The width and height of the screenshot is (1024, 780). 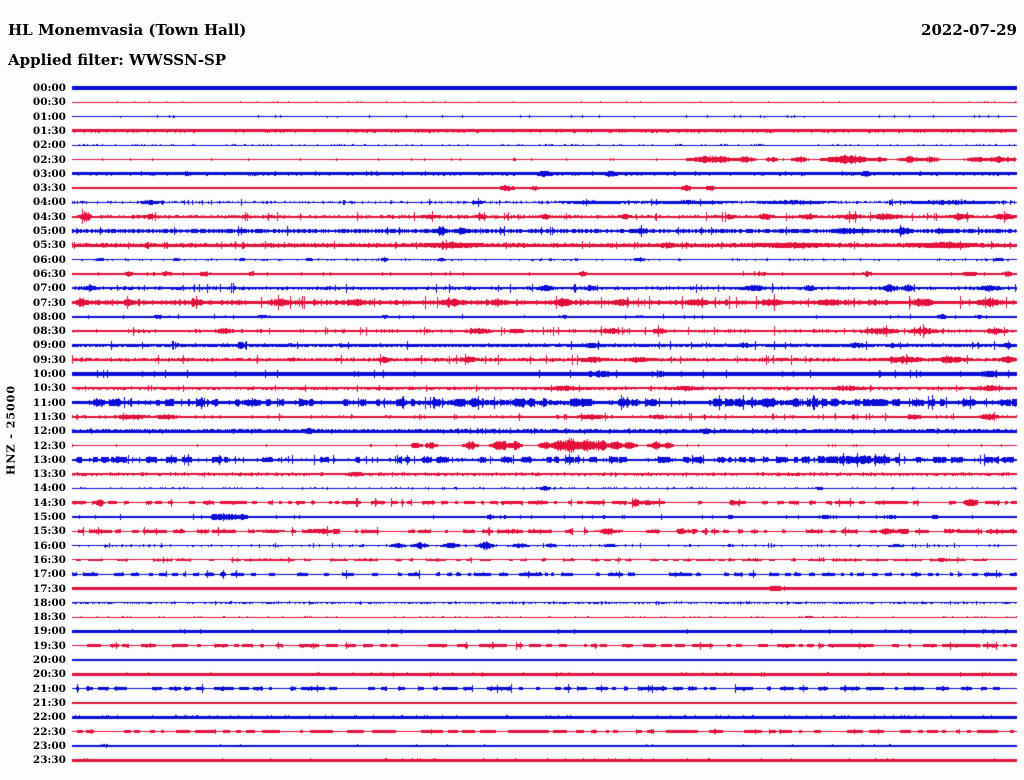 I want to click on time-label: 18:30, so click(x=49, y=617).